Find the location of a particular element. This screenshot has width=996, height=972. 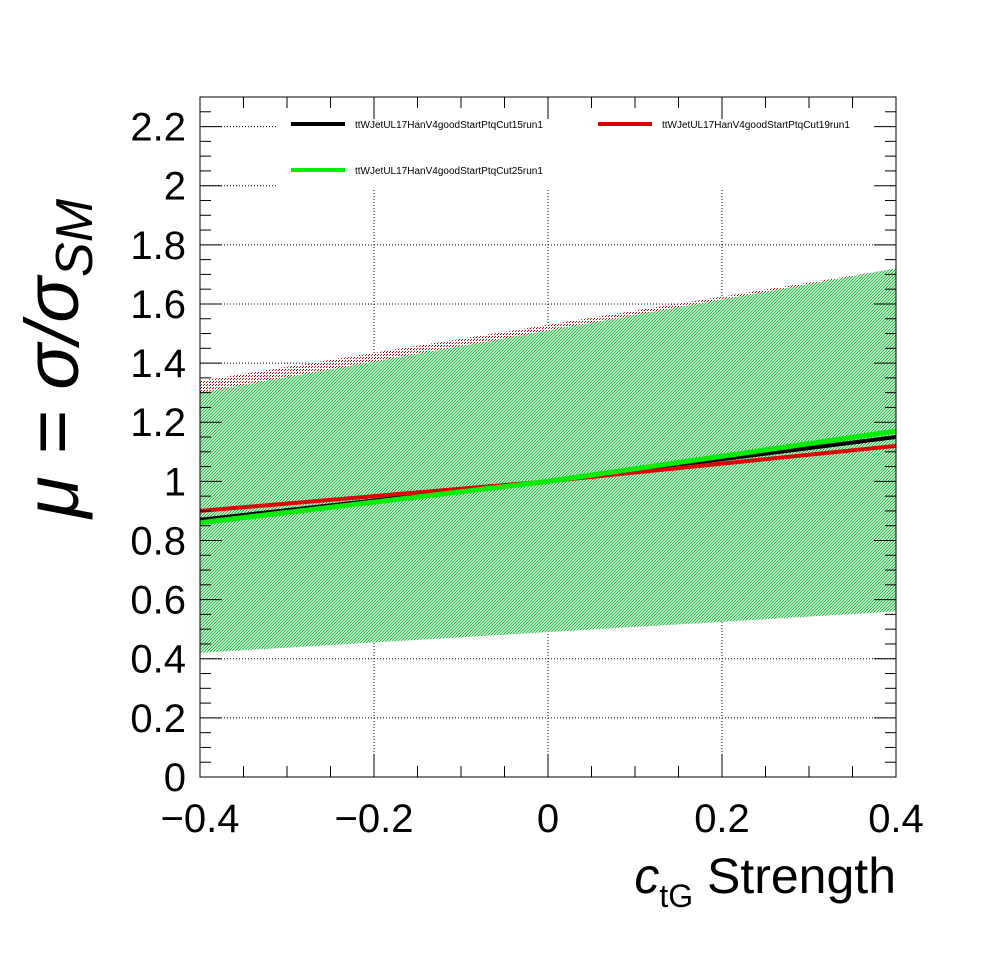

y-tick-label: 0.2 is located at coordinates (158, 719).